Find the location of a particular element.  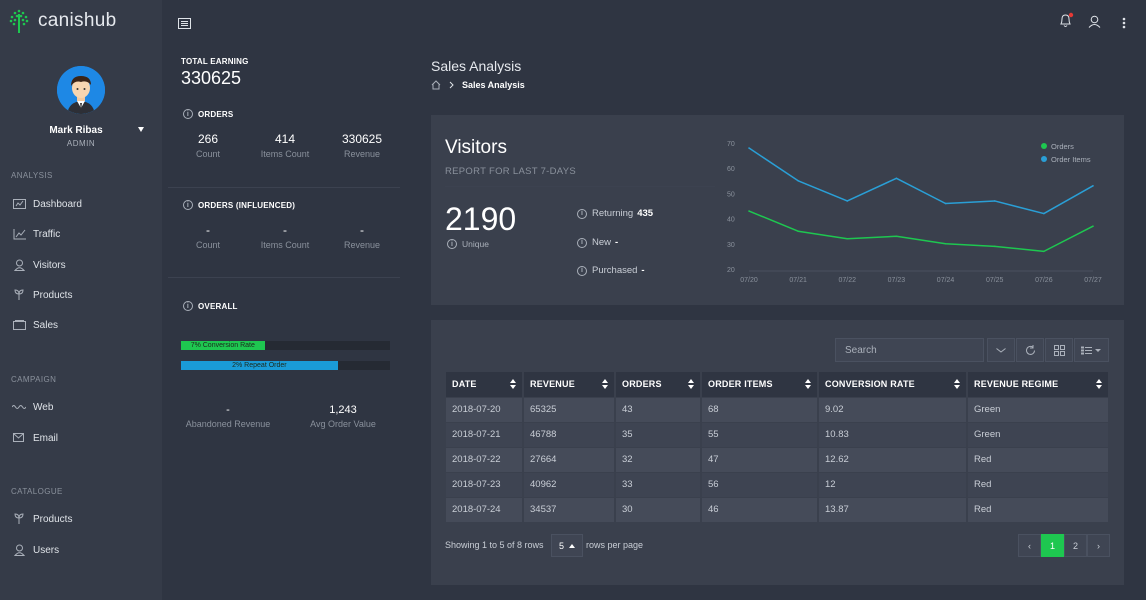

overall-label-row: i OVERALL is located at coordinates (210, 306).